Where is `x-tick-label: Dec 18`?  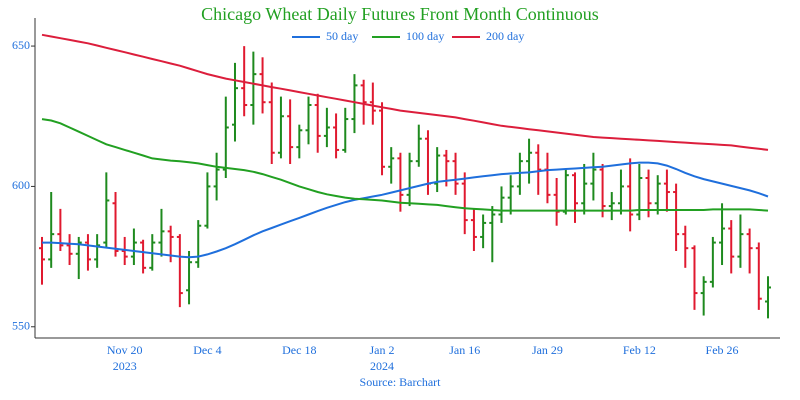 x-tick-label: Dec 18 is located at coordinates (299, 350).